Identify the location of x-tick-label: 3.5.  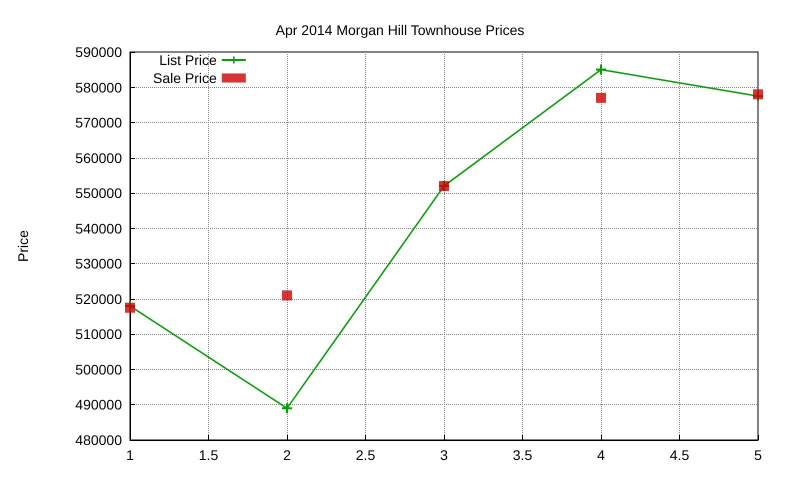
(522, 455).